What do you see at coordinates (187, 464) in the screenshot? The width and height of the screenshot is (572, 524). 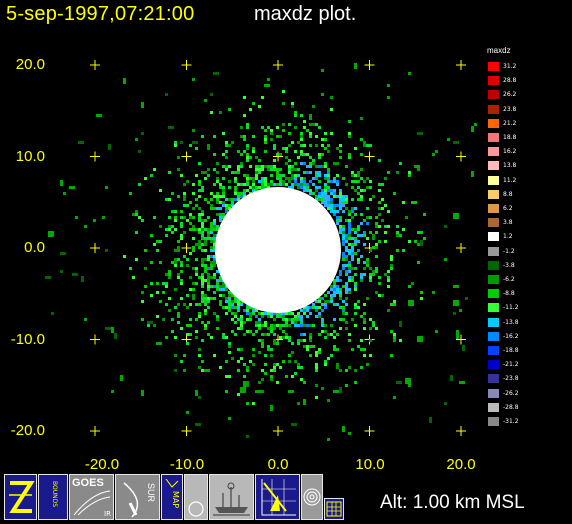 I see `x-tick-label: -10.0` at bounding box center [187, 464].